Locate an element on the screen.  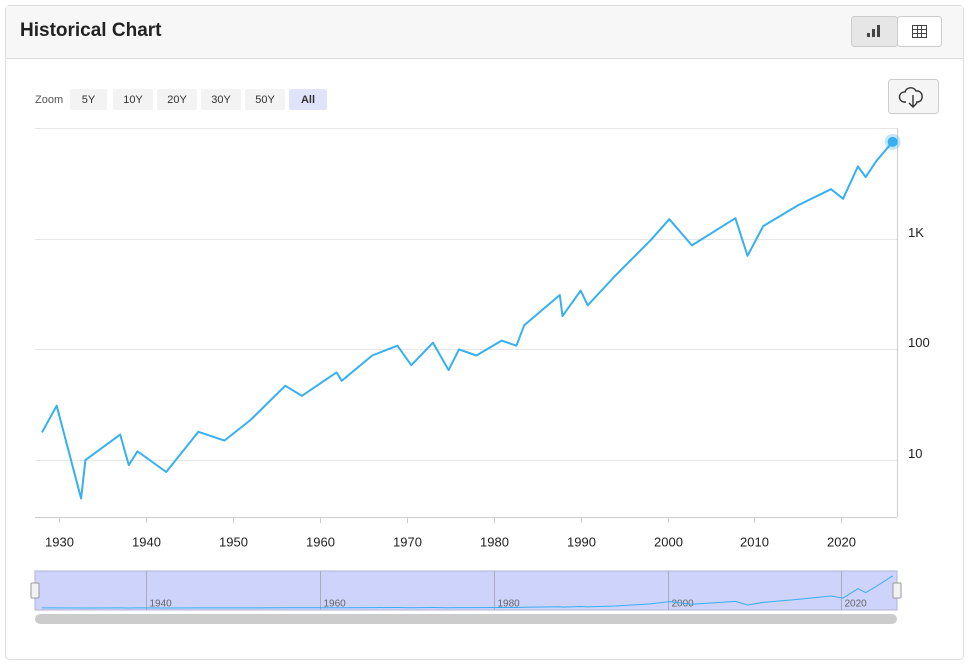
zoom-button: 20Y is located at coordinates (177, 99).